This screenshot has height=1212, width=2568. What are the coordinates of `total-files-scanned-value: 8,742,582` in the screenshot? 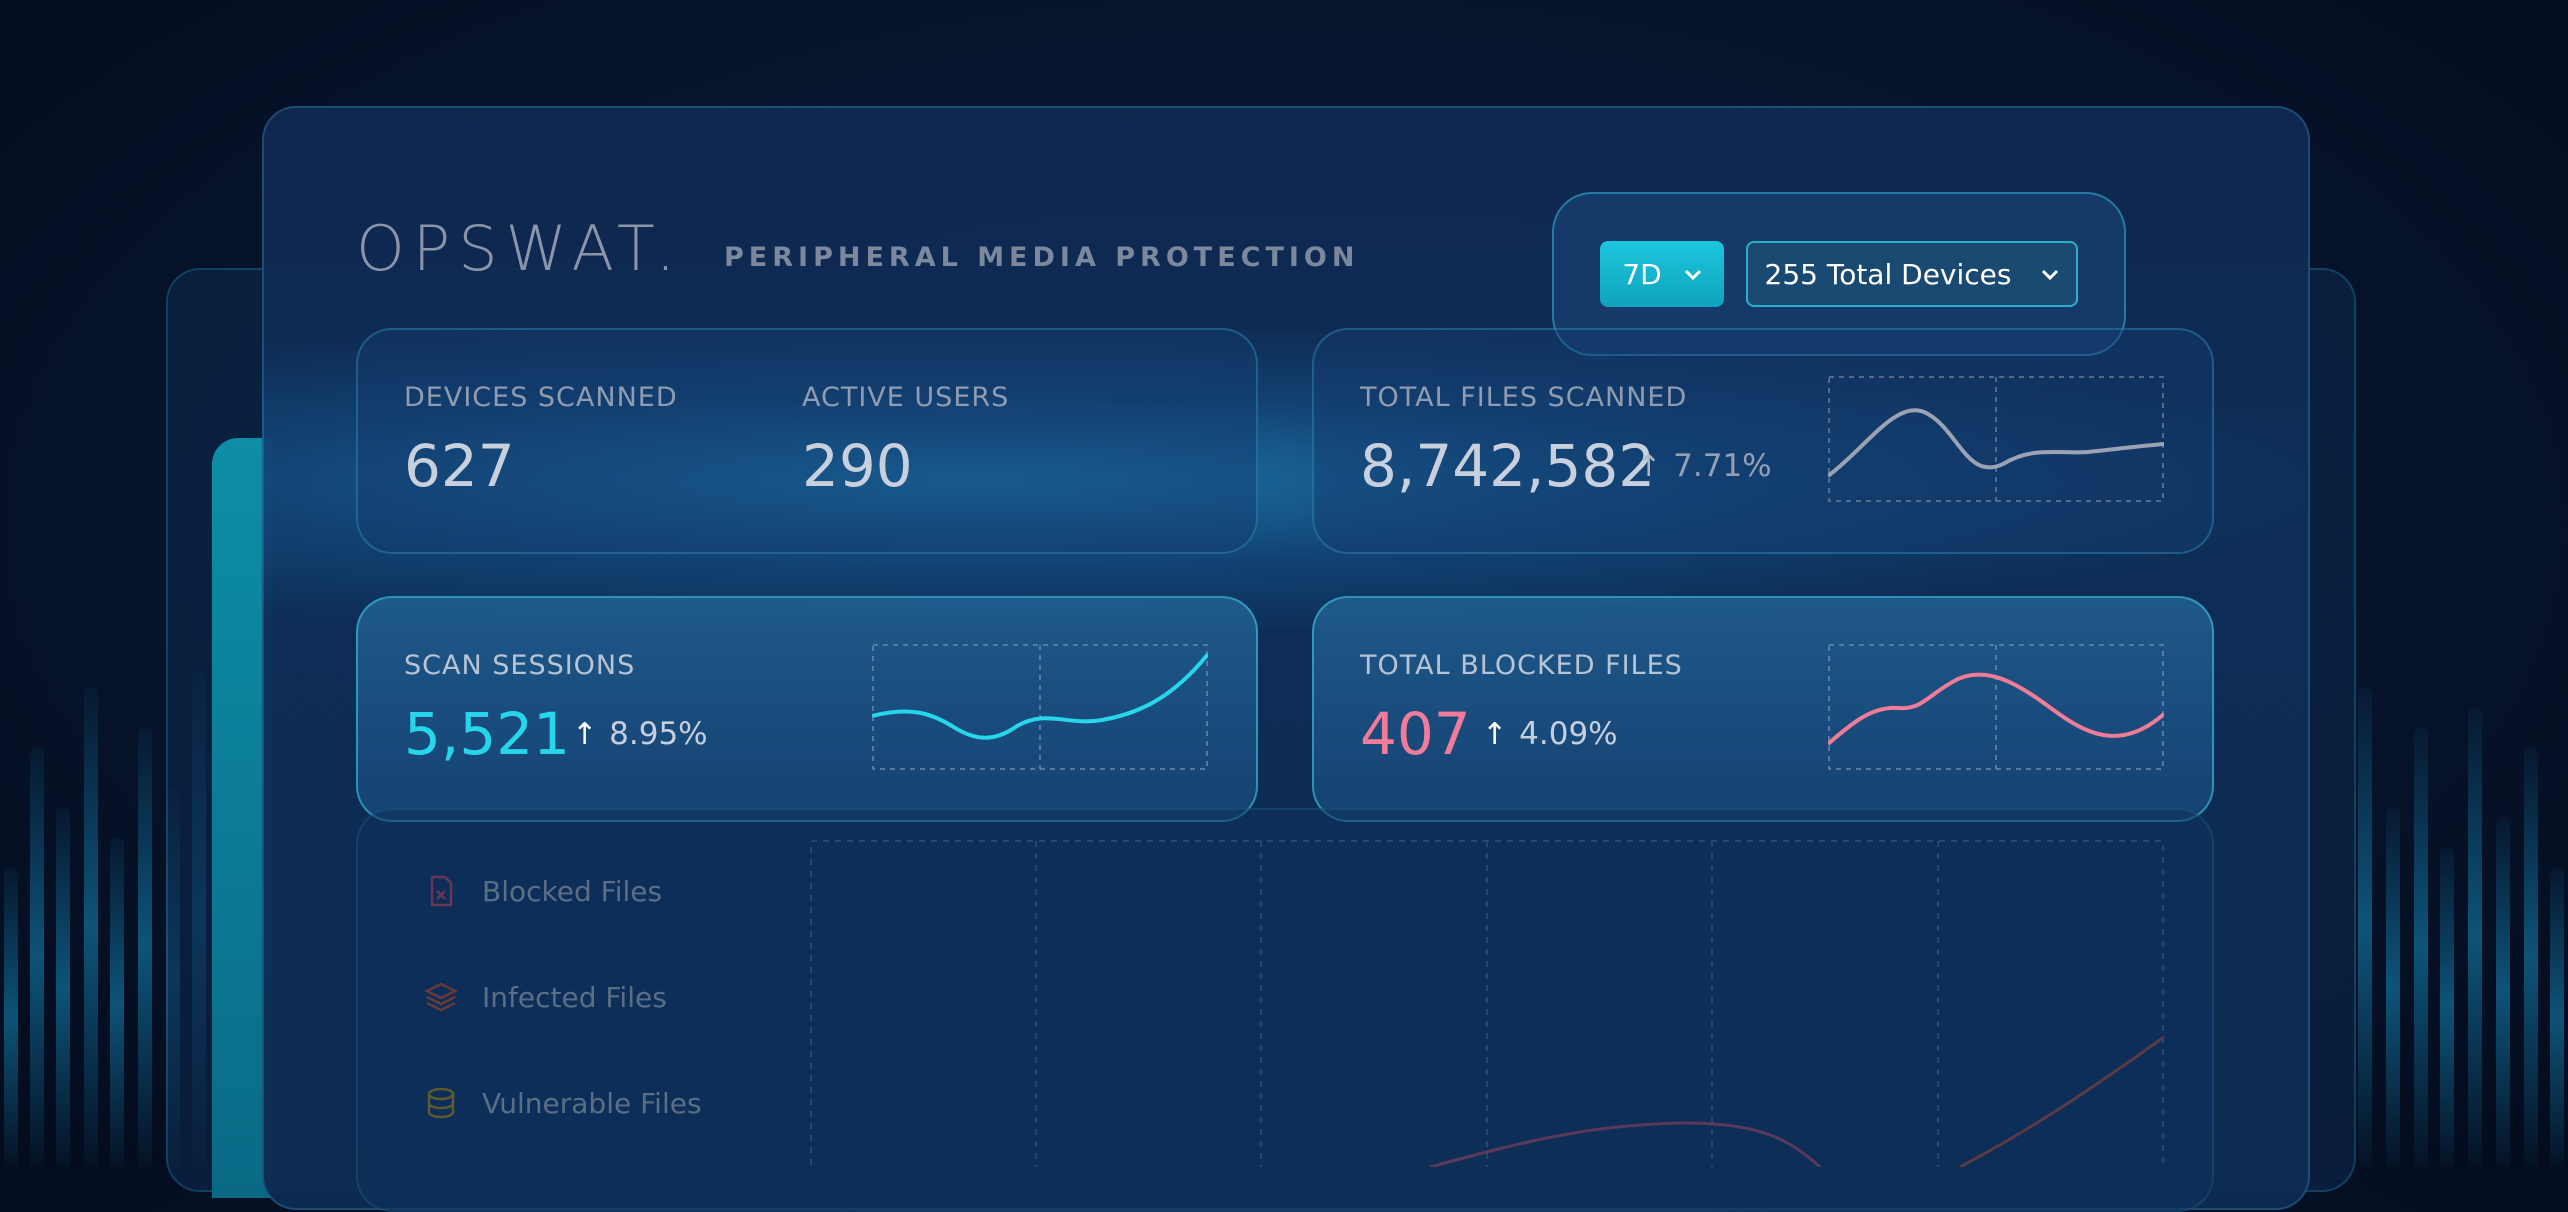 It's located at (1507, 466).